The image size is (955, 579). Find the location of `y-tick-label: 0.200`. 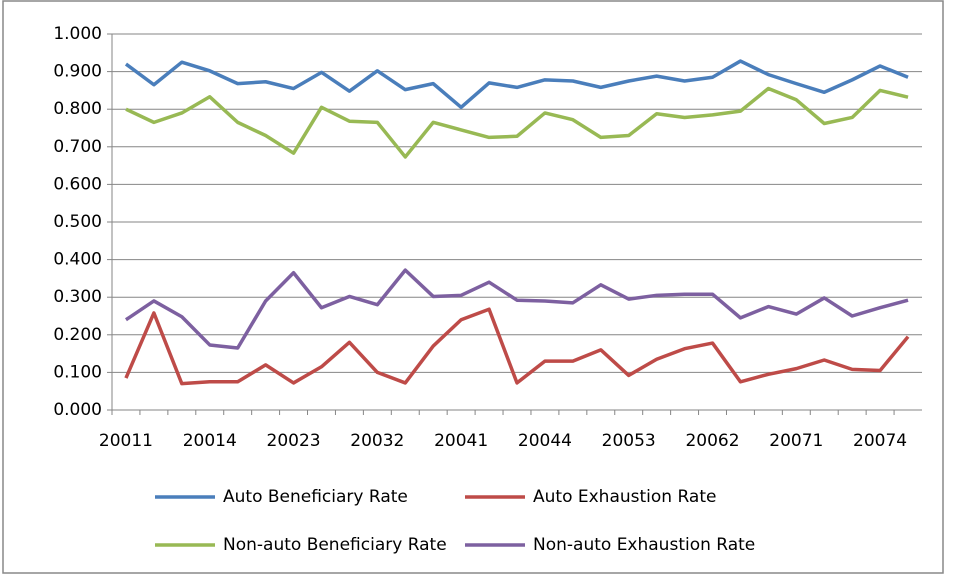

y-tick-label: 0.200 is located at coordinates (77, 335).